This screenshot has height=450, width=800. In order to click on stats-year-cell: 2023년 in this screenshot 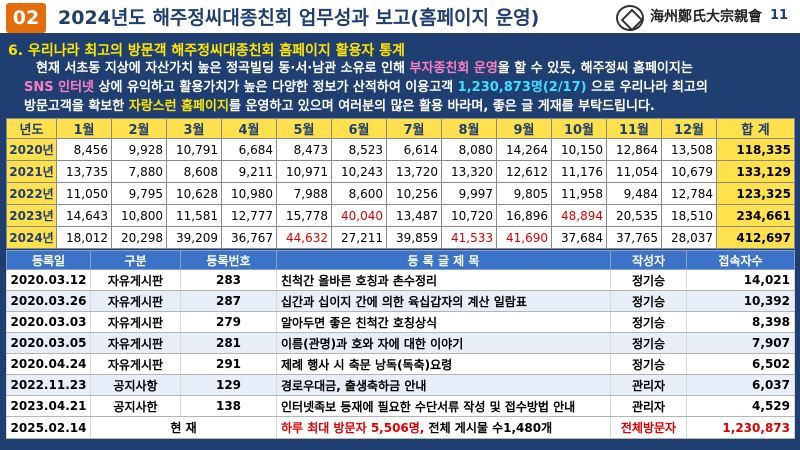, I will do `click(31, 215)`.